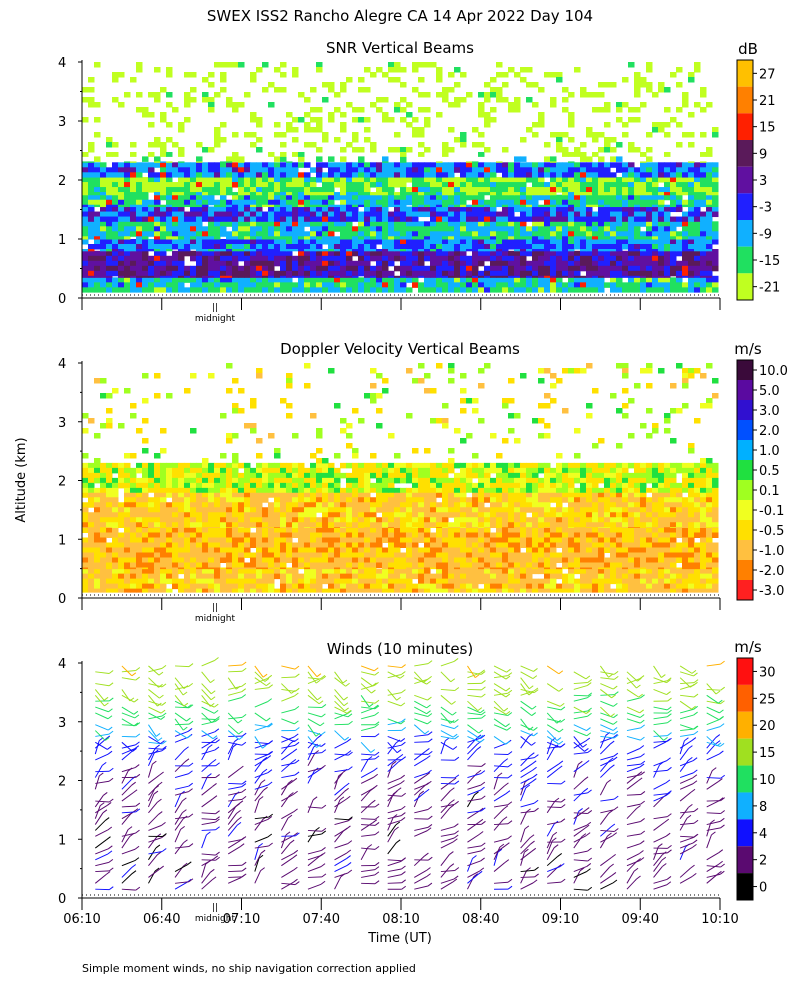 The width and height of the screenshot is (800, 1000). I want to click on colorbar-swatch, so click(745, 73).